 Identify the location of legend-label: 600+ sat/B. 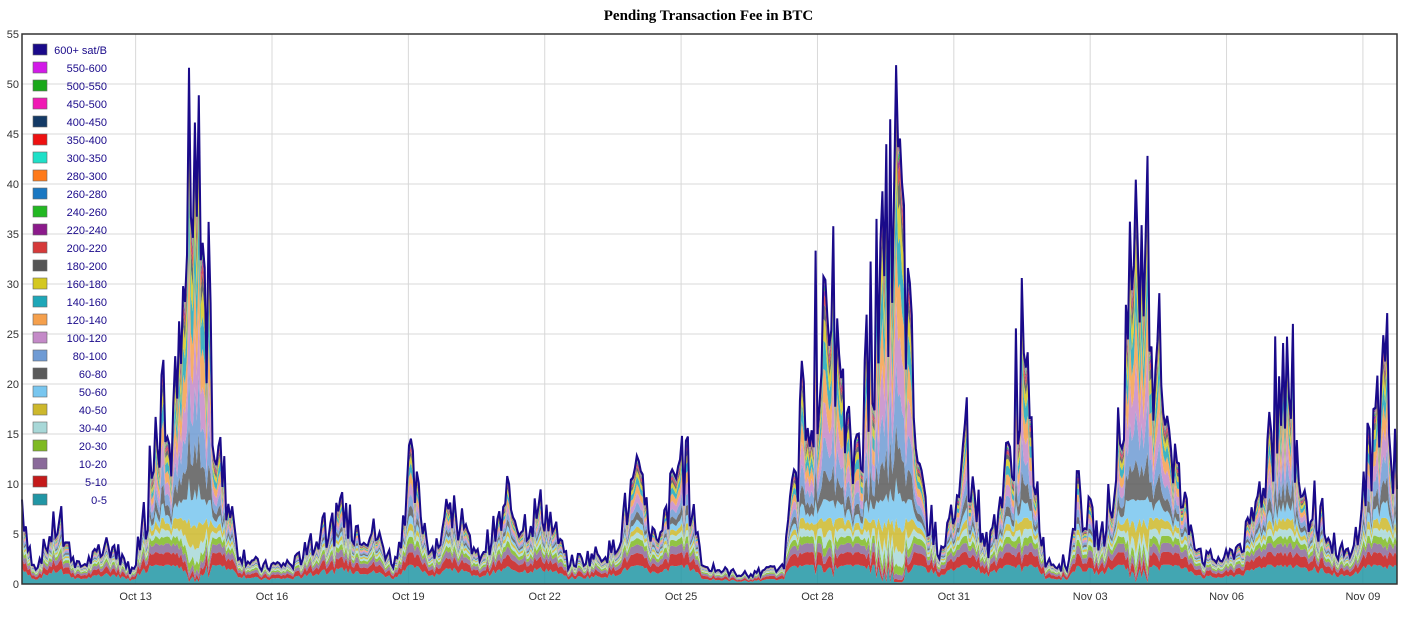
(80, 51).